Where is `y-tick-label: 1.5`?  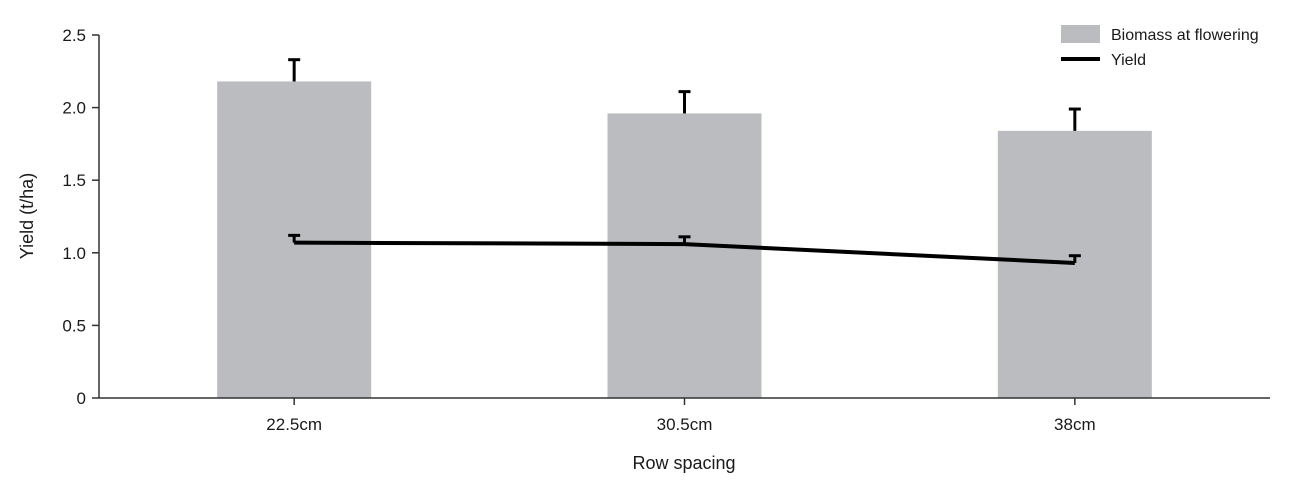
y-tick-label: 1.5 is located at coordinates (74, 180).